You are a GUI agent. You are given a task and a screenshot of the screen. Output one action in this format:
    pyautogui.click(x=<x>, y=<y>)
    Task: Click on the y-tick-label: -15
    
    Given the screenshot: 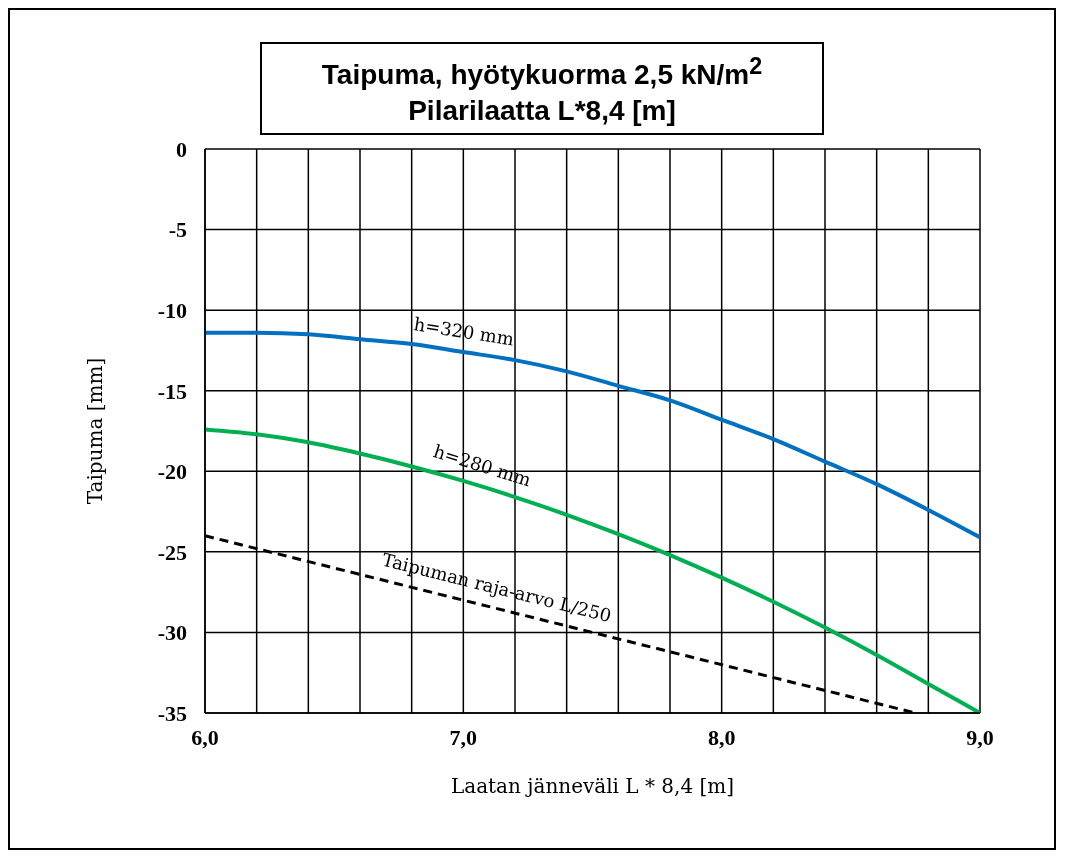 What is the action you would take?
    pyautogui.click(x=172, y=391)
    